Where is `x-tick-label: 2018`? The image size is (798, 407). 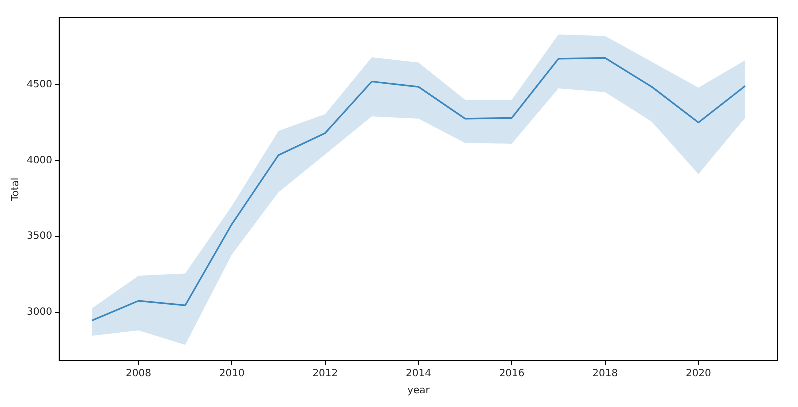
x-tick-label: 2018 is located at coordinates (605, 374).